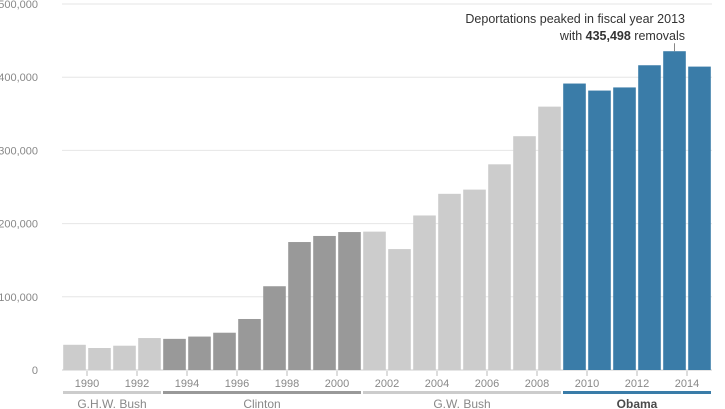 The width and height of the screenshot is (725, 409). What do you see at coordinates (658, 36) in the screenshot?
I see `annotation-suffix: removals` at bounding box center [658, 36].